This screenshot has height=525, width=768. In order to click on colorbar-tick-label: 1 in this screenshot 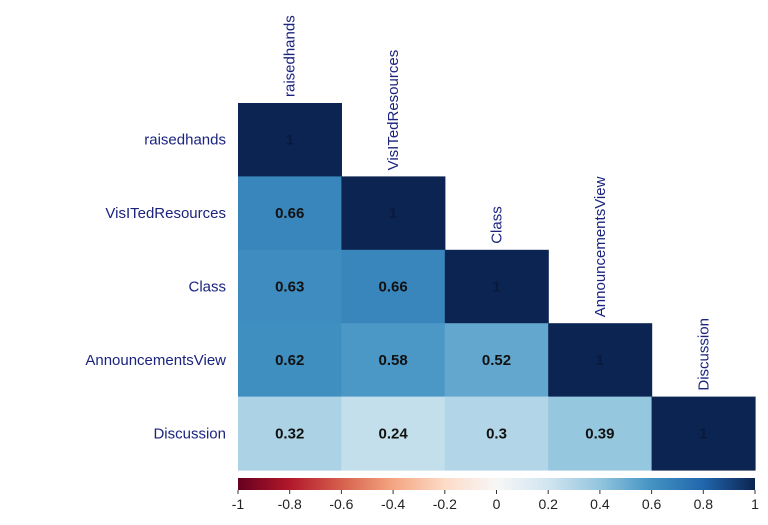, I will do `click(755, 504)`.